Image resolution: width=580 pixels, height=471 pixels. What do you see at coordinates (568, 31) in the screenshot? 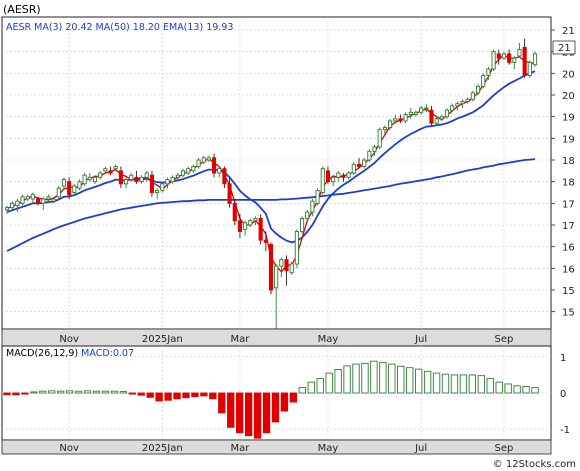
I see `price-y-tick-label: 21` at bounding box center [568, 31].